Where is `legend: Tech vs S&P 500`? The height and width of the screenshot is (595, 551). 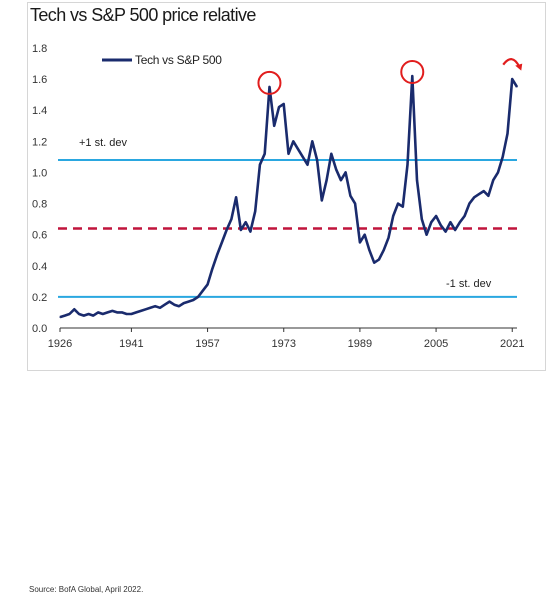
legend: Tech vs S&P 500 is located at coordinates (162, 60).